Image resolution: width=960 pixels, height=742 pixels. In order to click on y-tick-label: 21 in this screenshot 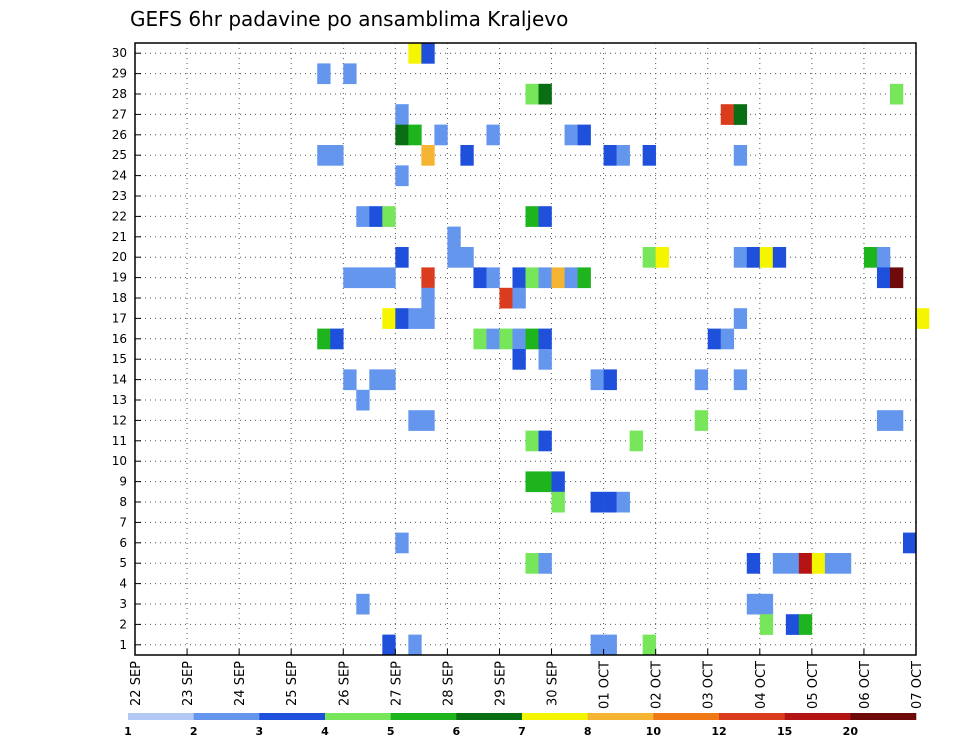, I will do `click(119, 237)`.